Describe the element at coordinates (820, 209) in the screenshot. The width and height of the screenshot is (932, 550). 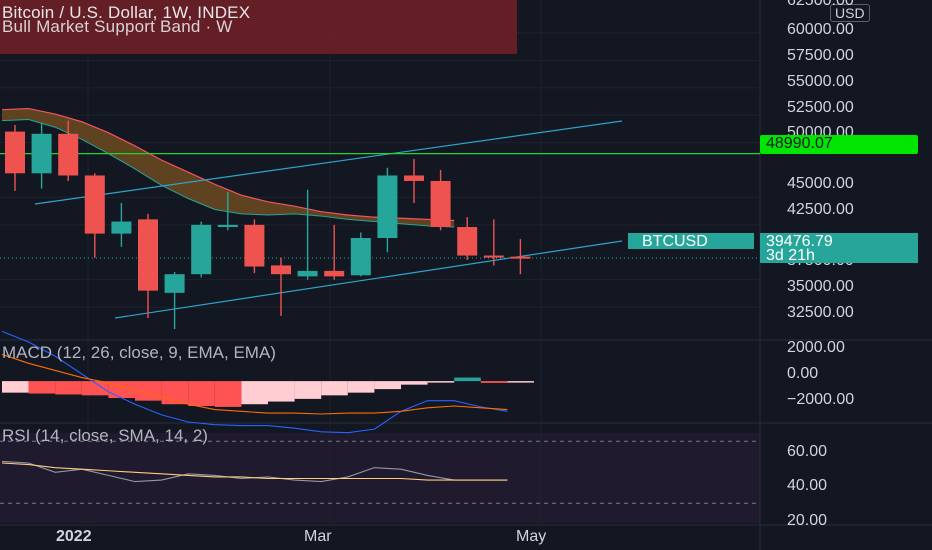
I see `price-axis-label: 42500.00` at that location.